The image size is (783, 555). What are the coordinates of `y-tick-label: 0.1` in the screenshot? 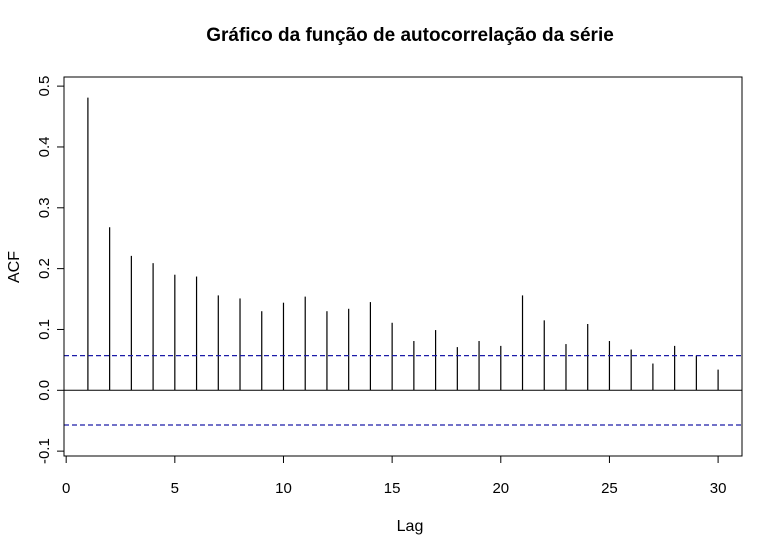 It's located at (44, 329).